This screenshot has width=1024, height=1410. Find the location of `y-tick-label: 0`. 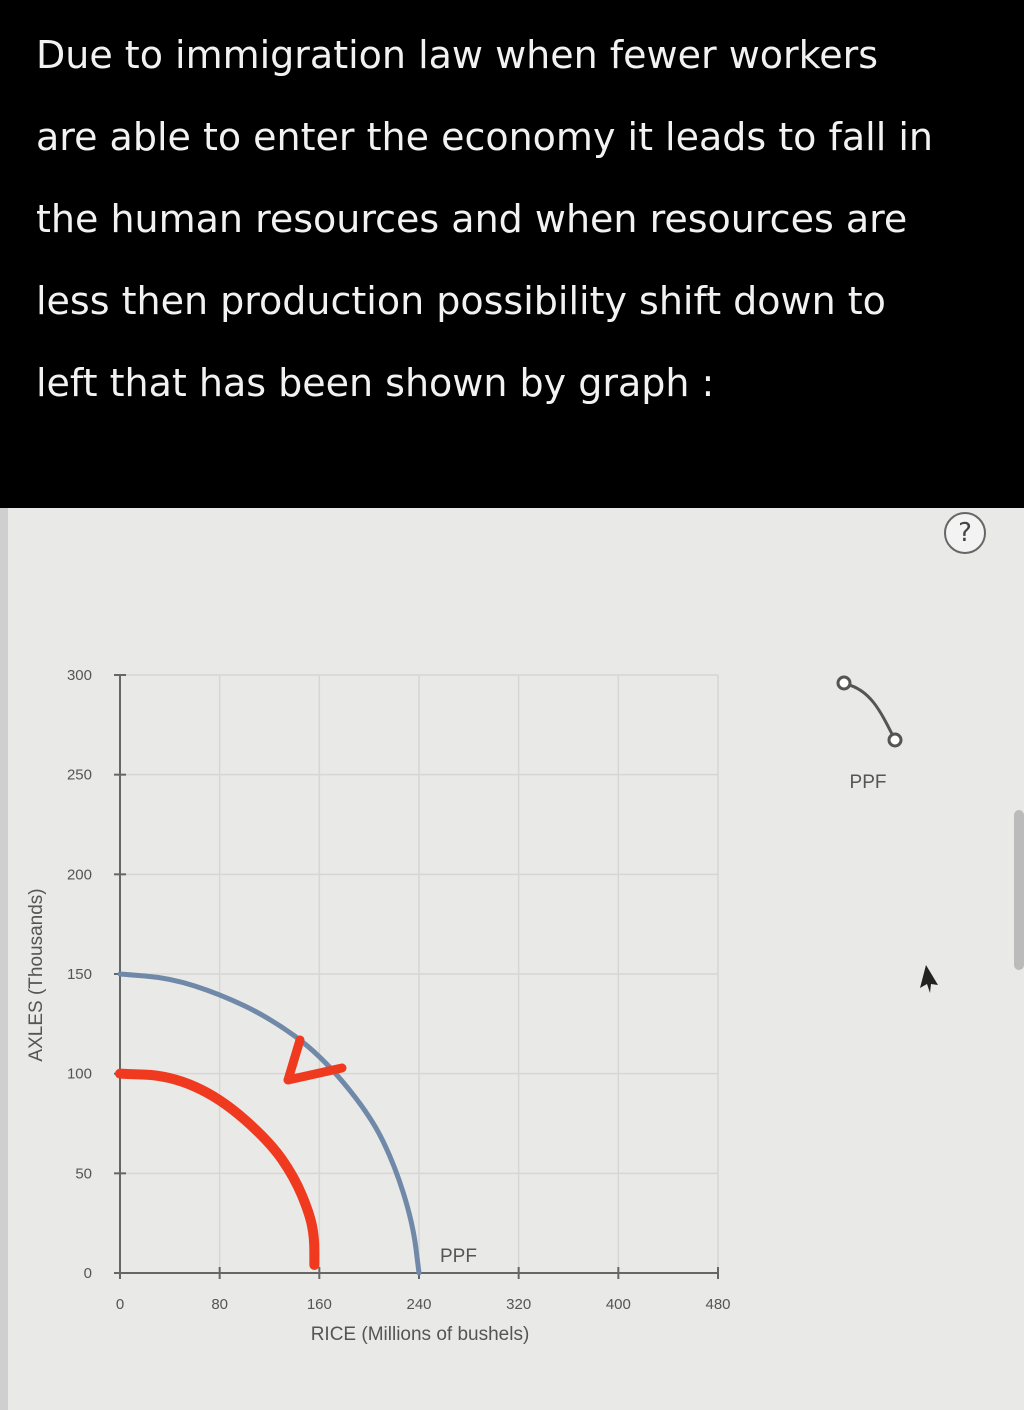

y-tick-label: 0 is located at coordinates (88, 1273).